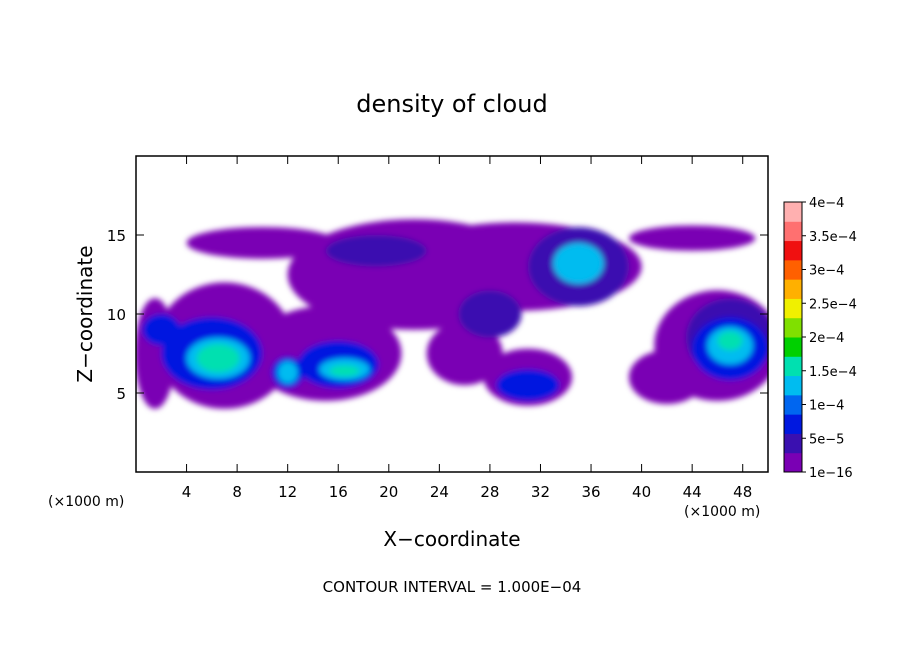 Image resolution: width=904 pixels, height=654 pixels. What do you see at coordinates (826, 203) in the screenshot?
I see `colorbar-label: 4e−4` at bounding box center [826, 203].